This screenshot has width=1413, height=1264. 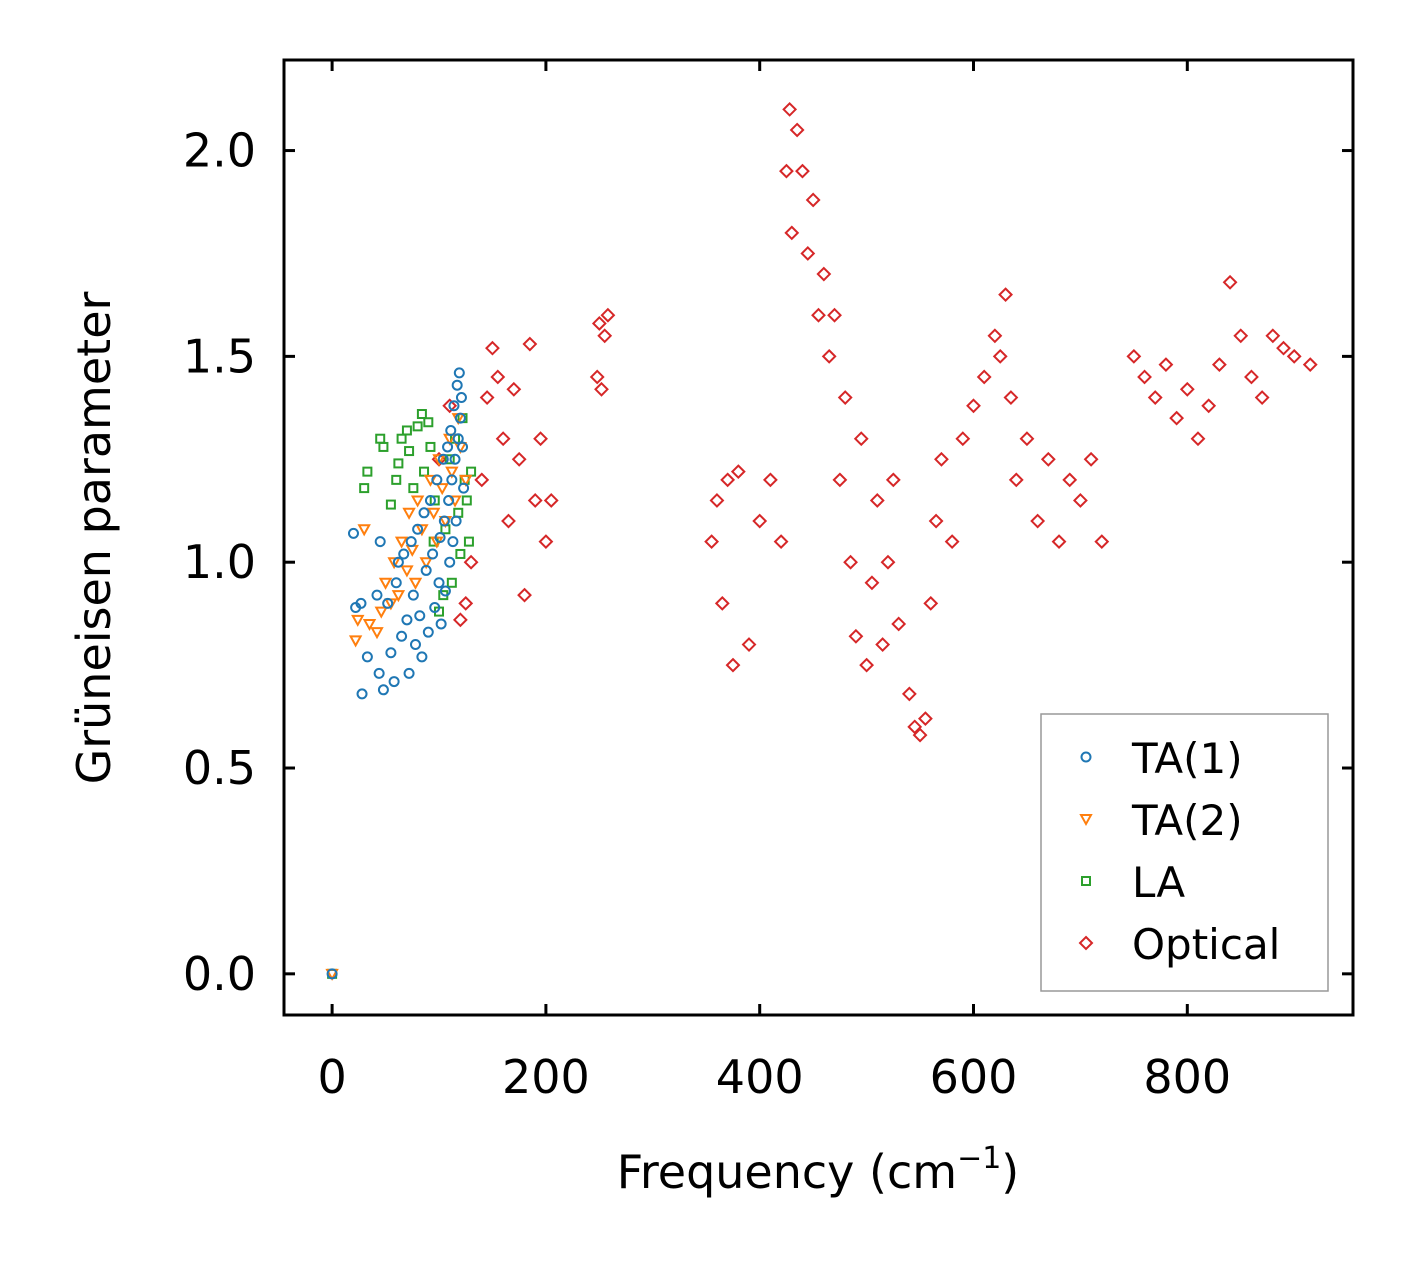 What do you see at coordinates (1184, 852) in the screenshot?
I see `legend: TA(1) TA(2) LA Optical` at bounding box center [1184, 852].